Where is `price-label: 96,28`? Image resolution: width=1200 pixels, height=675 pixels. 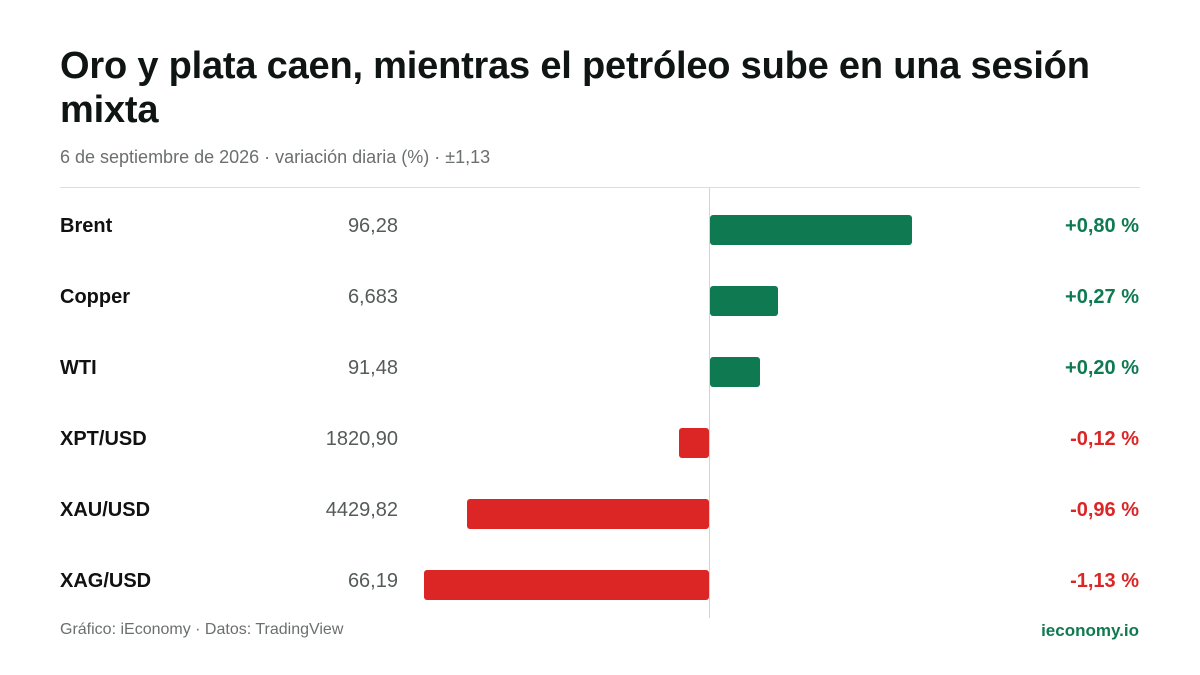 price-label: 96,28 is located at coordinates (372, 226).